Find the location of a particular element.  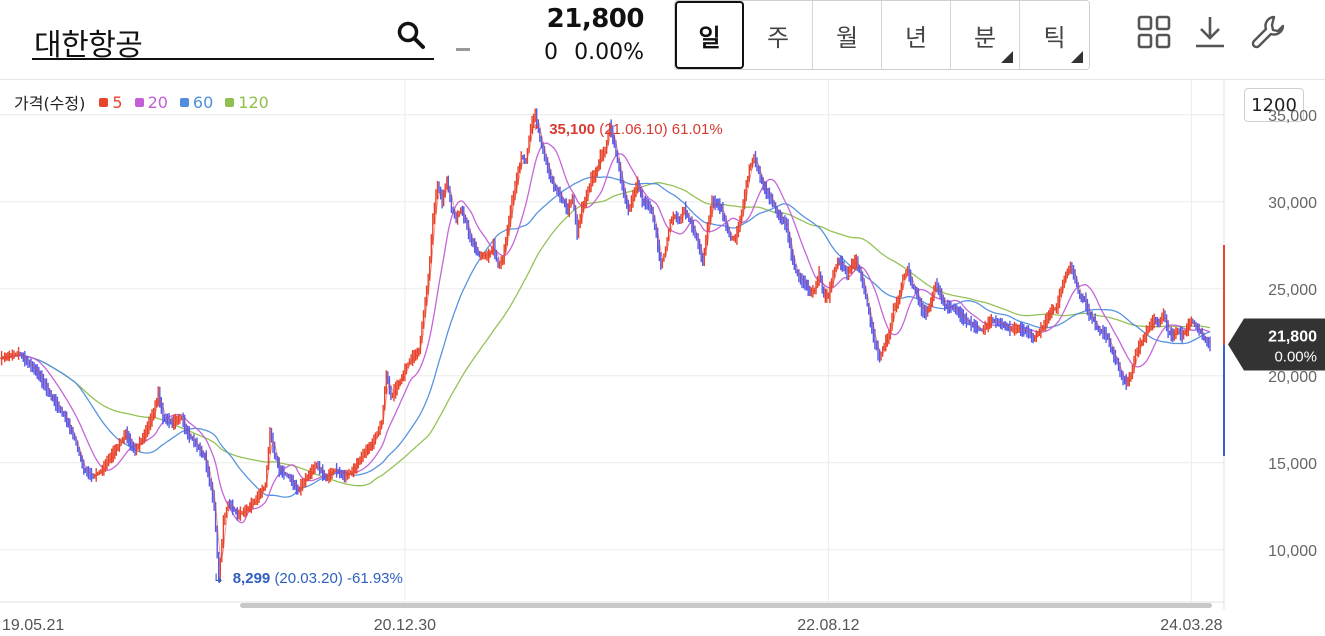

low-annotation: ↳ 8,299 (20.03.20) -61.93% is located at coordinates (308, 578).